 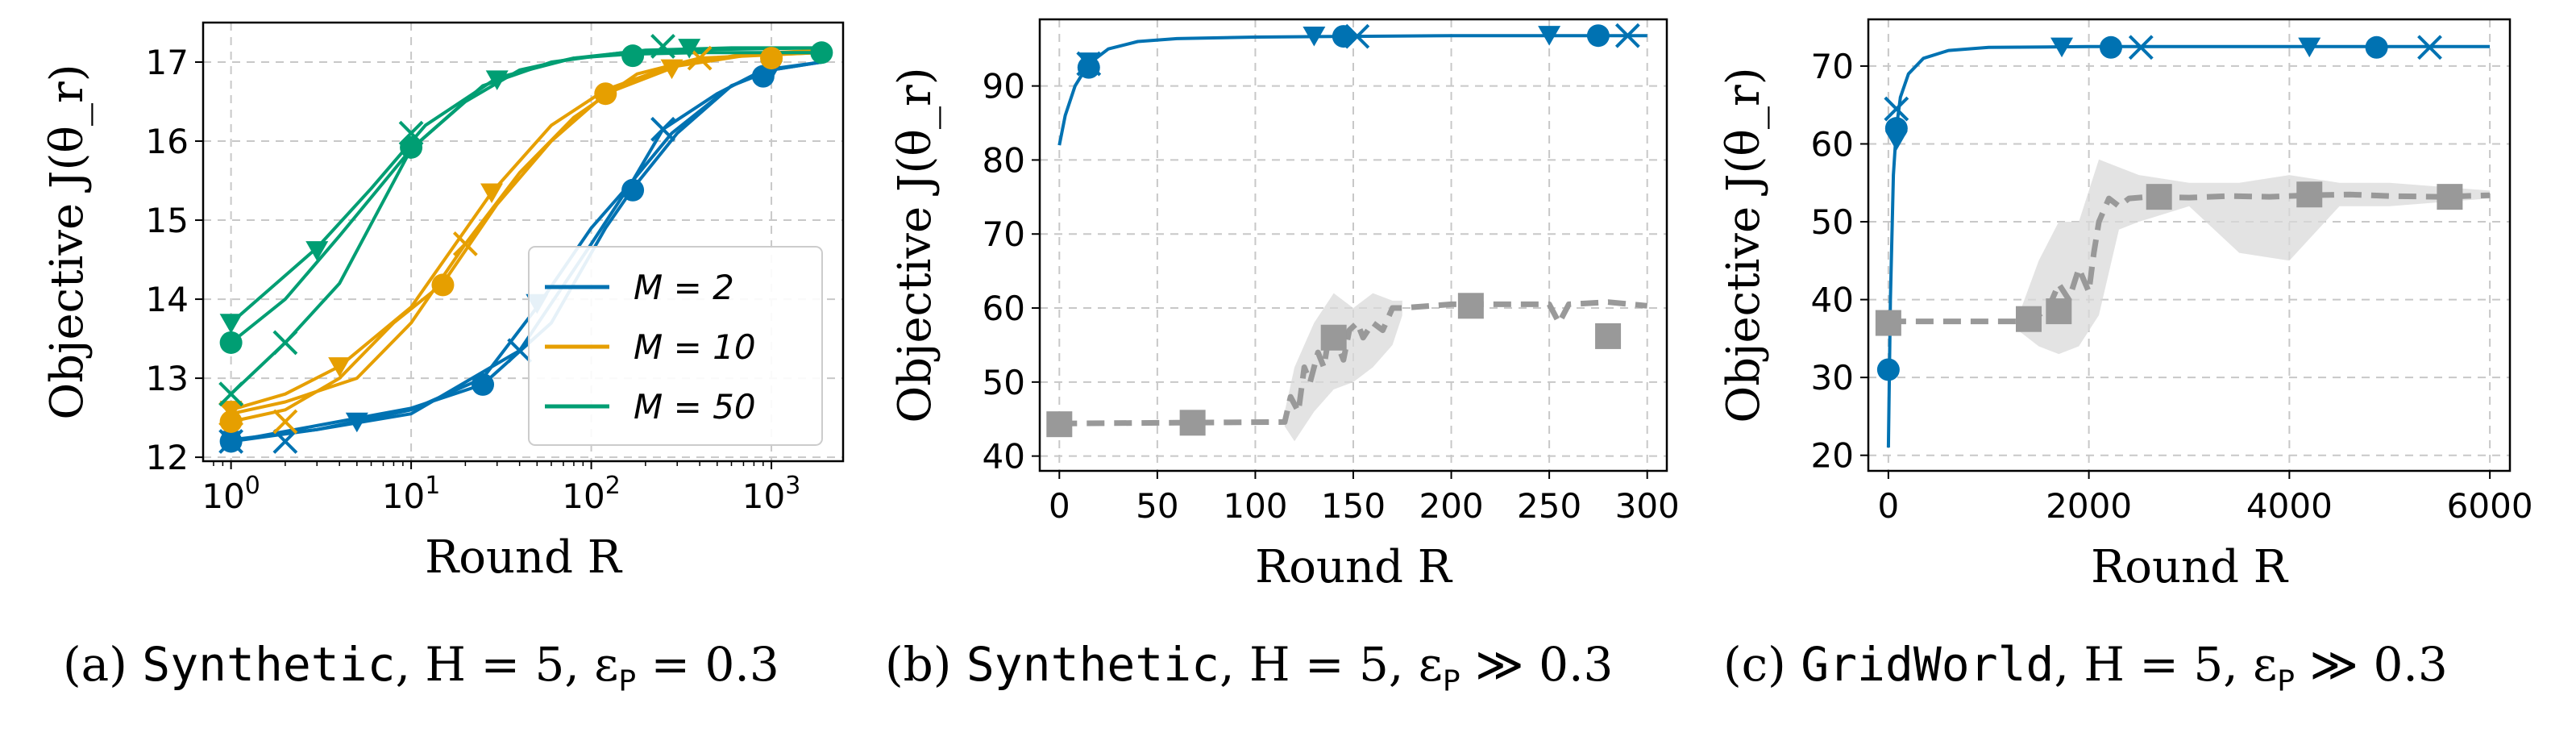 I want to click on x-tick-label: 10³, so click(x=771, y=494).